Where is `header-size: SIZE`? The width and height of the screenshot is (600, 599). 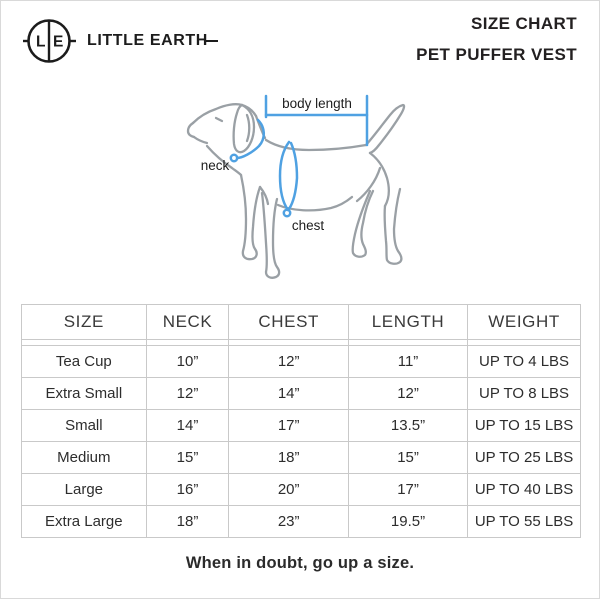
header-size: SIZE is located at coordinates (84, 322).